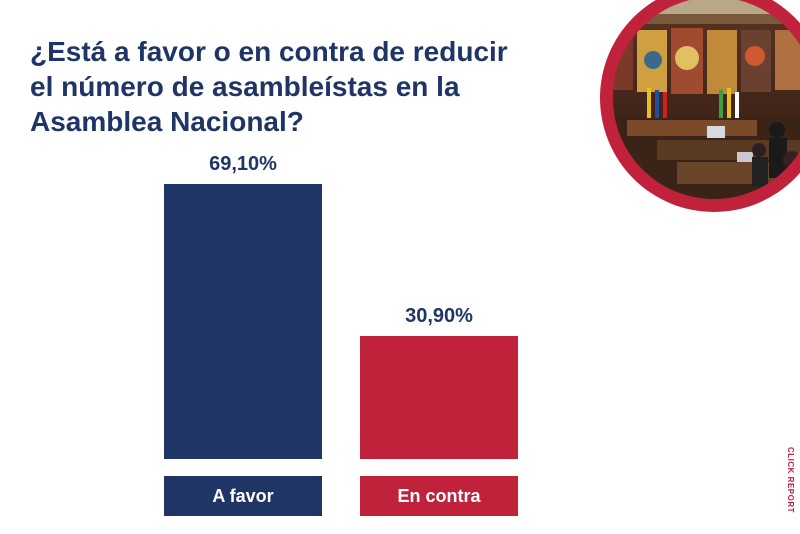  Describe the element at coordinates (245, 86) in the screenshot. I see `title-line-2: el número de asambleístas en la` at that location.